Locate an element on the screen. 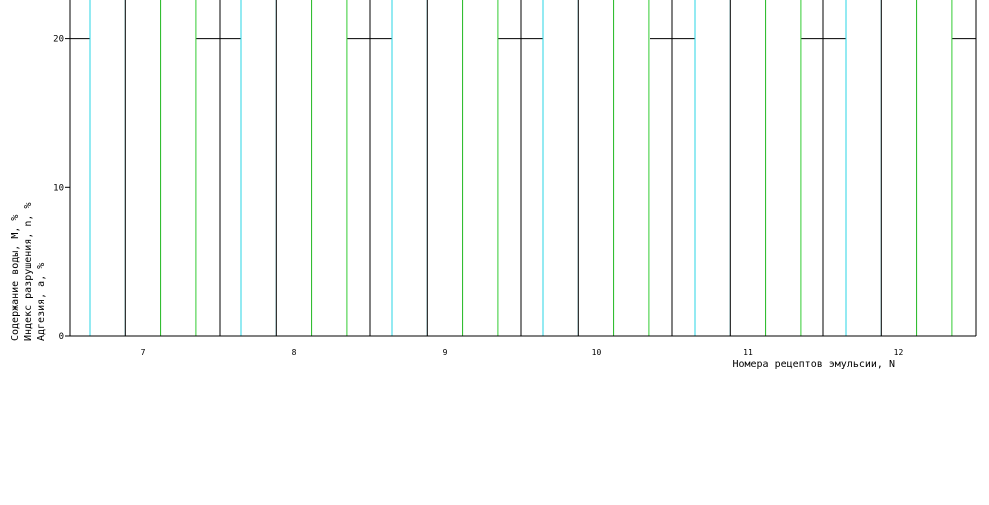 The width and height of the screenshot is (989, 505). x-tick-label: 7 is located at coordinates (143, 352).